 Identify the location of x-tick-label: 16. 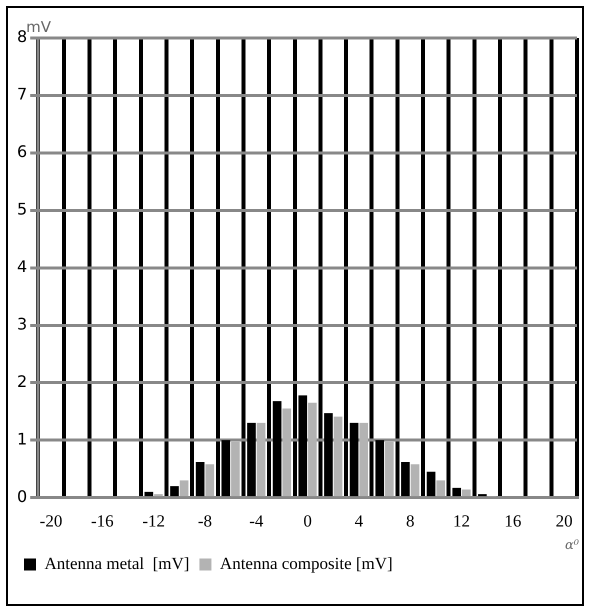
(513, 520).